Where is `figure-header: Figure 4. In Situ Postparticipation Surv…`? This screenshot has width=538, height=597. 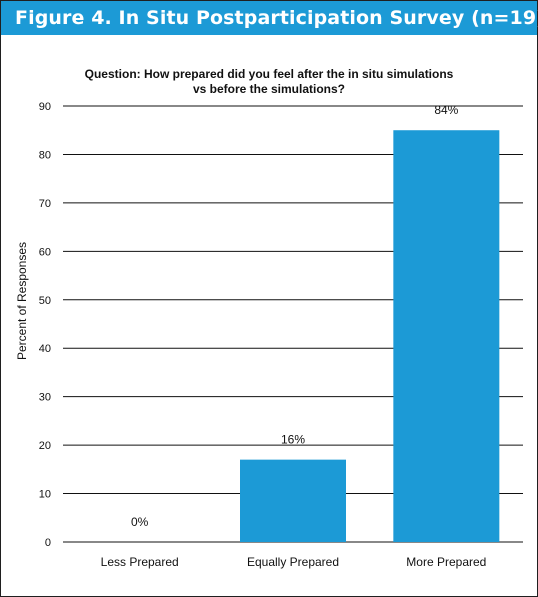 figure-header: Figure 4. In Situ Postparticipation Surv… is located at coordinates (269, 18).